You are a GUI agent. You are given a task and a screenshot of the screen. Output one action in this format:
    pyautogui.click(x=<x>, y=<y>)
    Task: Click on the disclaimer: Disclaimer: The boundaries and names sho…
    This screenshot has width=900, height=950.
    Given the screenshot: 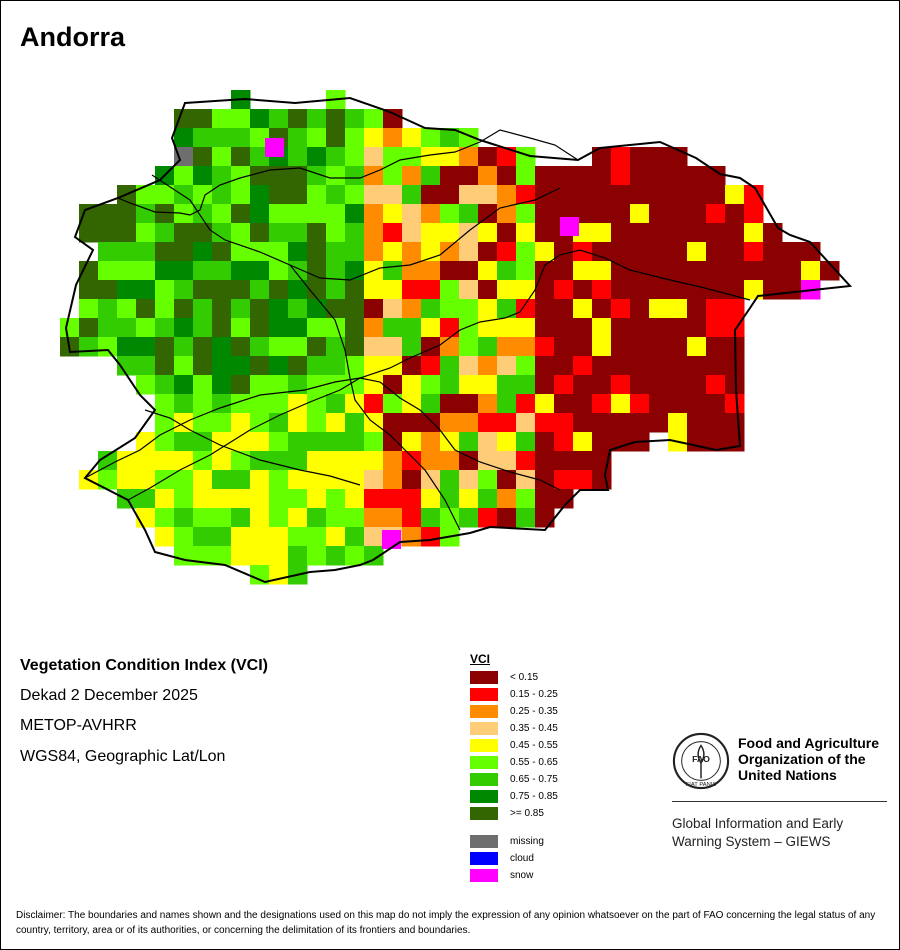 What is the action you would take?
    pyautogui.click(x=446, y=923)
    